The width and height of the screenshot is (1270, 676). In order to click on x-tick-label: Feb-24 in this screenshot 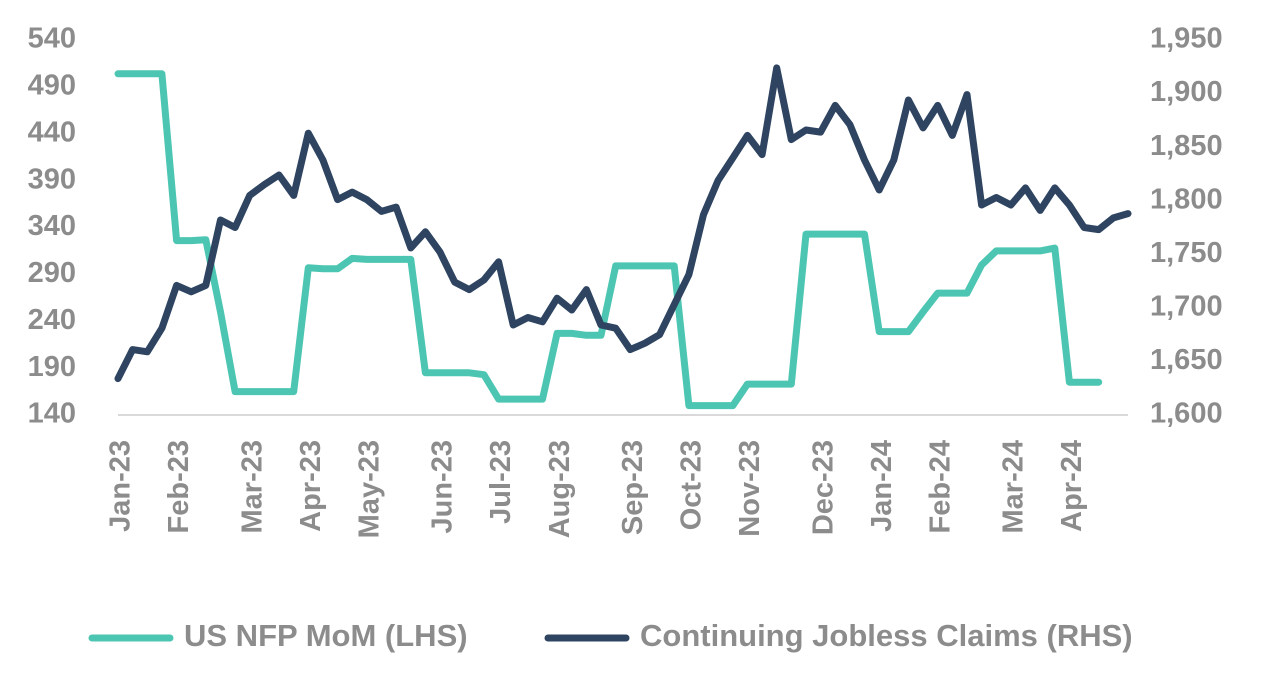, I will do `click(940, 486)`.